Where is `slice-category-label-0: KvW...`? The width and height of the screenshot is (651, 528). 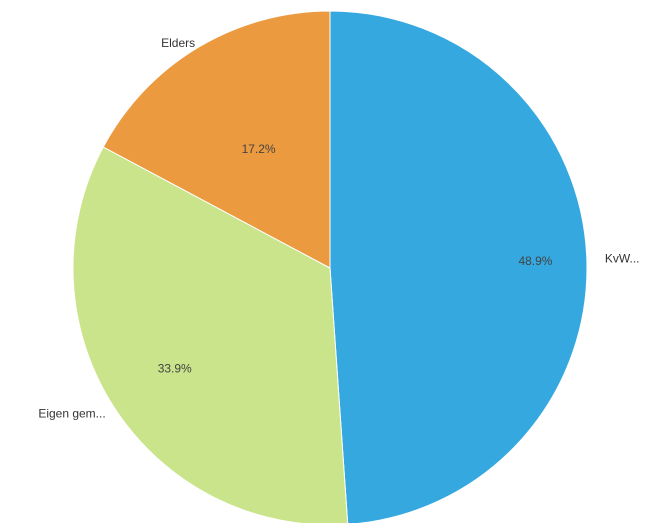 slice-category-label-0: KvW... is located at coordinates (622, 258).